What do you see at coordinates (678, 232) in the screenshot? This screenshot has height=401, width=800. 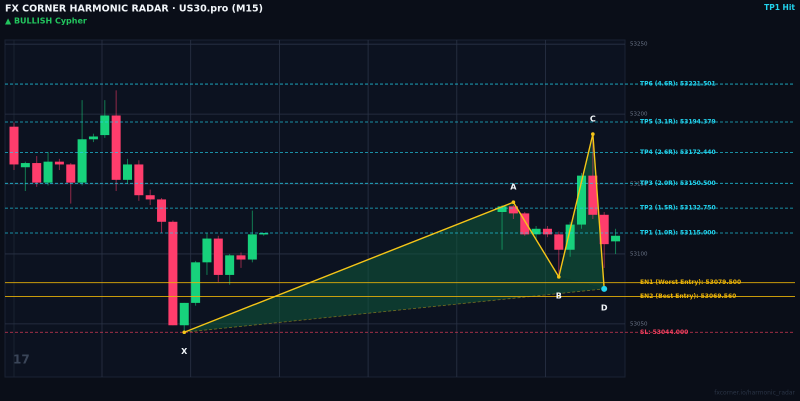 I see `level-label: TP1 (1.0R): 53115.000` at bounding box center [678, 232].